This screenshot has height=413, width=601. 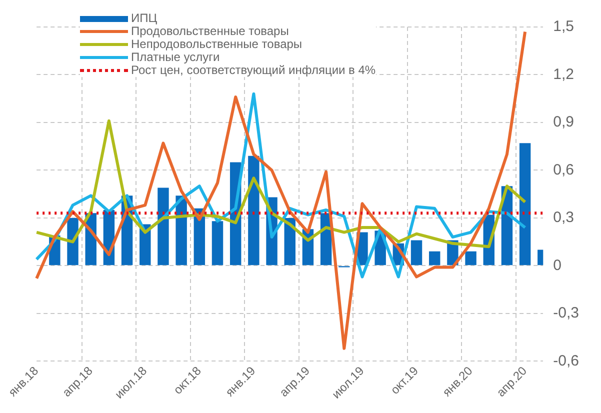 I want to click on y-tick-label: 0,6, so click(x=563, y=169).